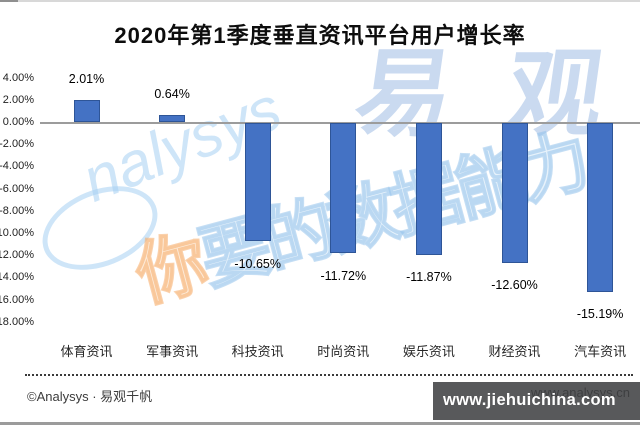  I want to click on overlay-watermark-box: www.analysys.cn www.jiehuichina.com, so click(536, 401).